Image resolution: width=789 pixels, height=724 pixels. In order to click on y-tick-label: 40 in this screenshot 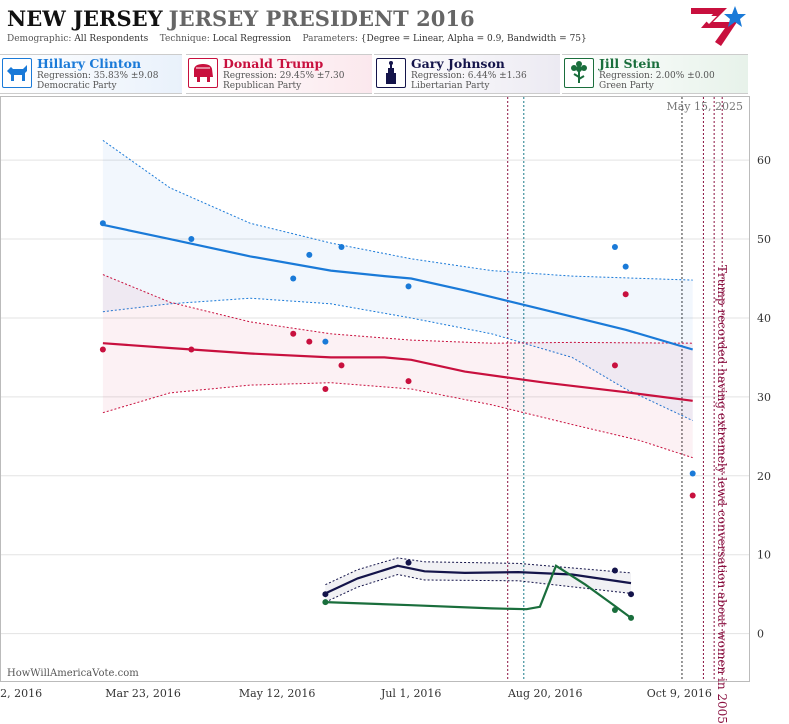, I will do `click(764, 318)`.